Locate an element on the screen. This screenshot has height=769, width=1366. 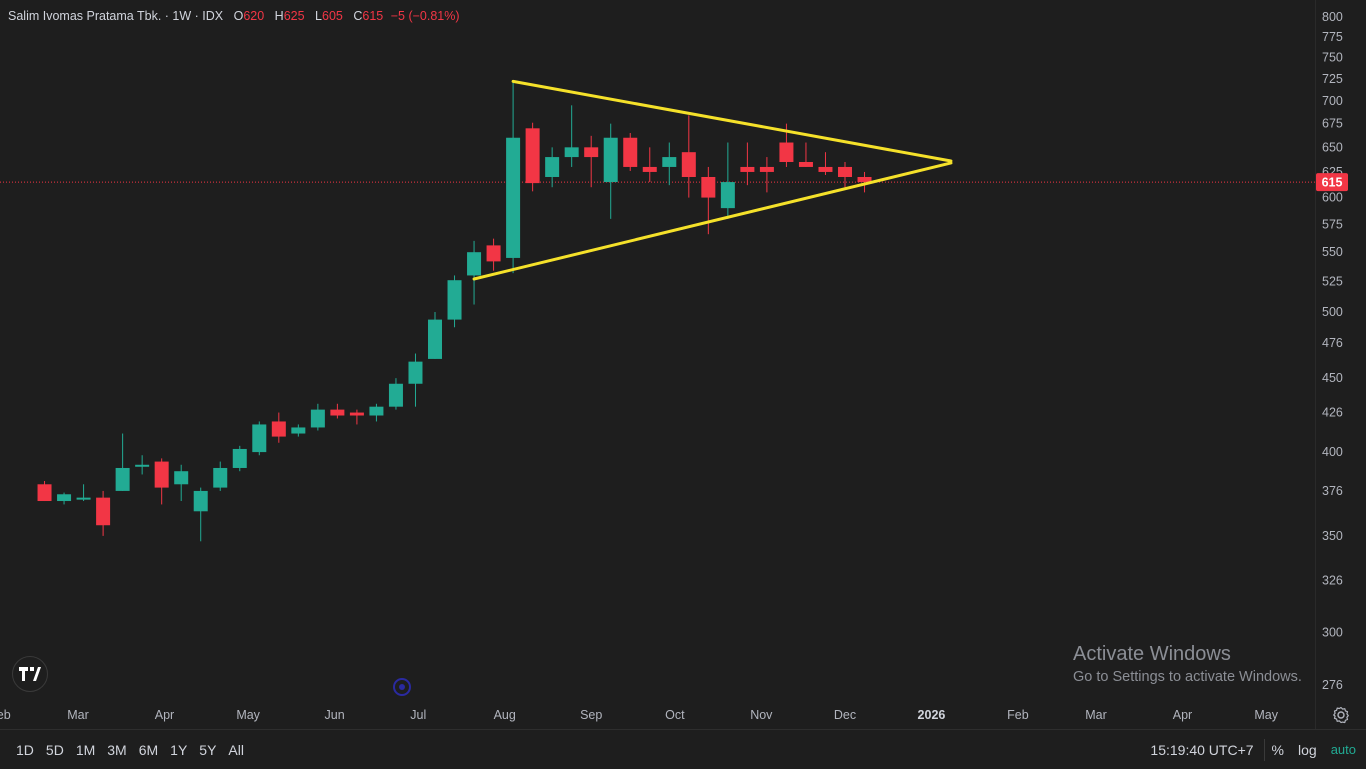
symbol-title: Salim Ivomas Pratama Tbk. · 1W · IDX is located at coordinates (116, 16).